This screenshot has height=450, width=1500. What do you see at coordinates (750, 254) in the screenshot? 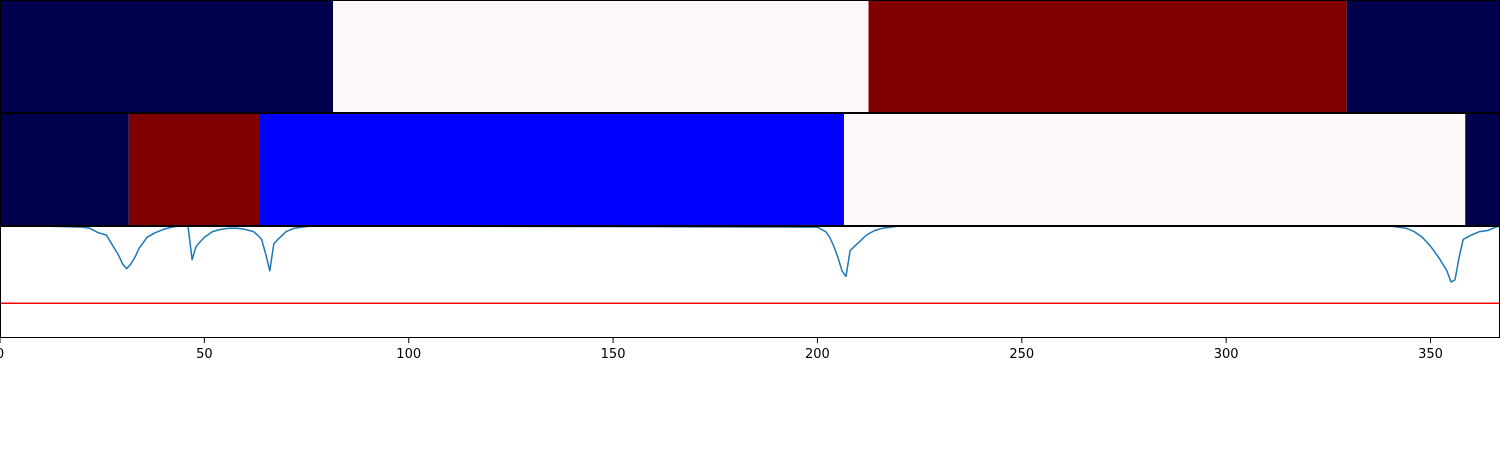
I see `signal-line` at bounding box center [750, 254].